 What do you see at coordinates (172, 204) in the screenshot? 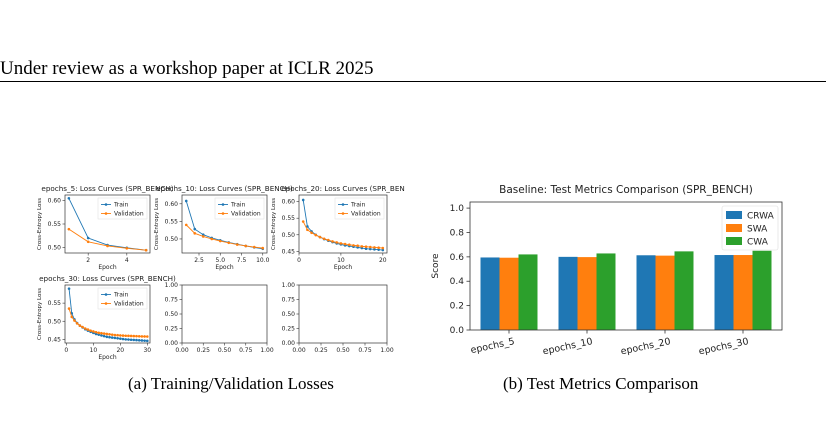
I see `y-tick-label: 0.60` at bounding box center [172, 204].